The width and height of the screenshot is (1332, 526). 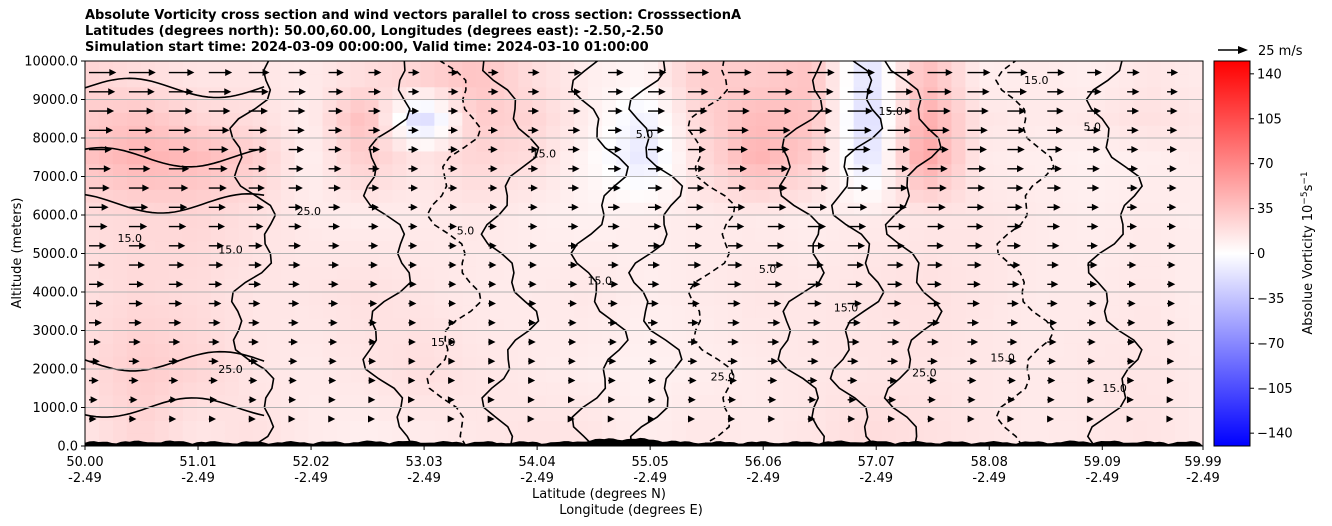 What do you see at coordinates (130, 238) in the screenshot?
I see `contour-label: 15.0` at bounding box center [130, 238].